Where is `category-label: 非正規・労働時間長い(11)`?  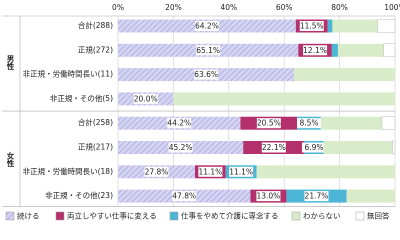 category-label: 非正規・労働時間長い(11) is located at coordinates (68, 74).